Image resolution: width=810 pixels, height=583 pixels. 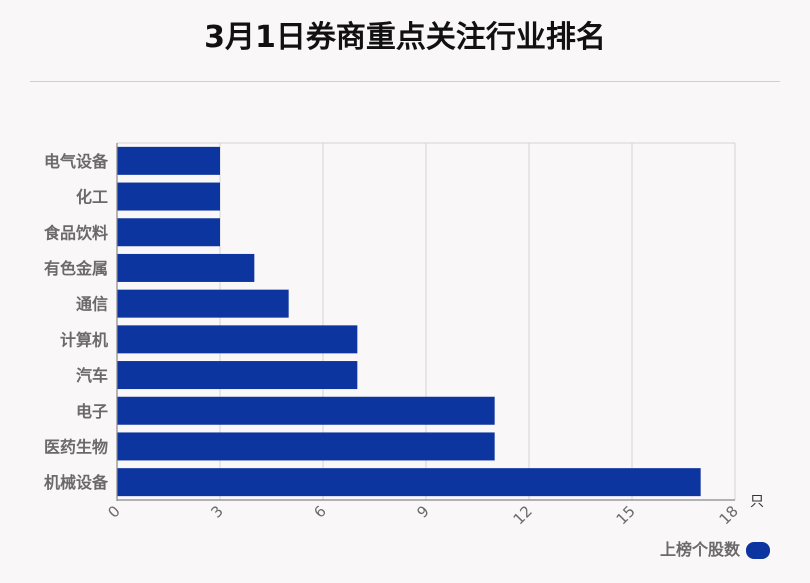 What do you see at coordinates (758, 550) in the screenshot?
I see `legend-swatch` at bounding box center [758, 550].